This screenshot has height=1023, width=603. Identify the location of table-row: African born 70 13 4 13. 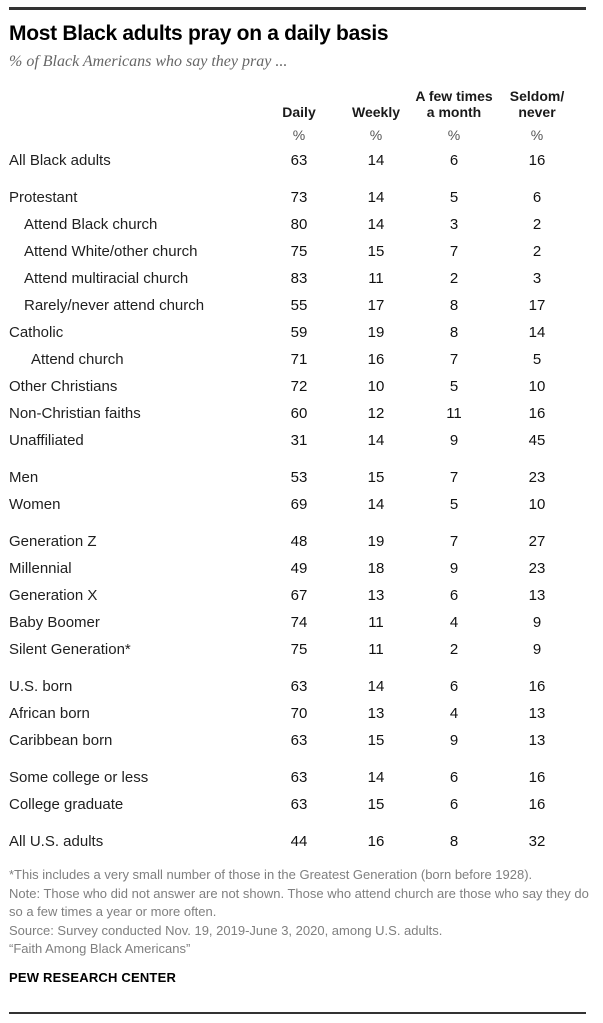
(301, 713).